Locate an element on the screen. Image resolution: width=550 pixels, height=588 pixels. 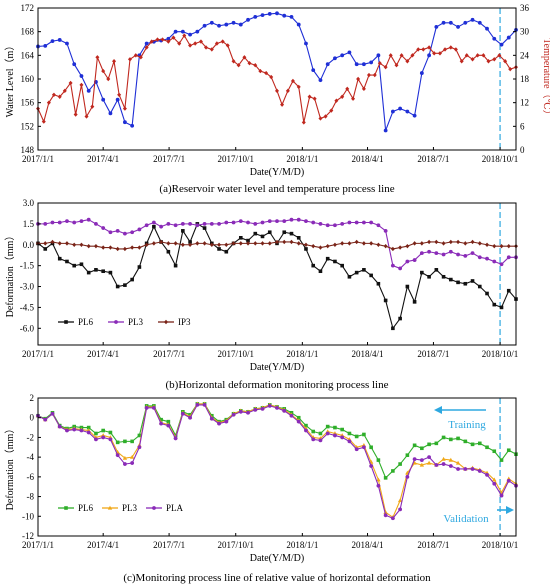
y-tick-label: -6 is located at coordinates (31, 477).